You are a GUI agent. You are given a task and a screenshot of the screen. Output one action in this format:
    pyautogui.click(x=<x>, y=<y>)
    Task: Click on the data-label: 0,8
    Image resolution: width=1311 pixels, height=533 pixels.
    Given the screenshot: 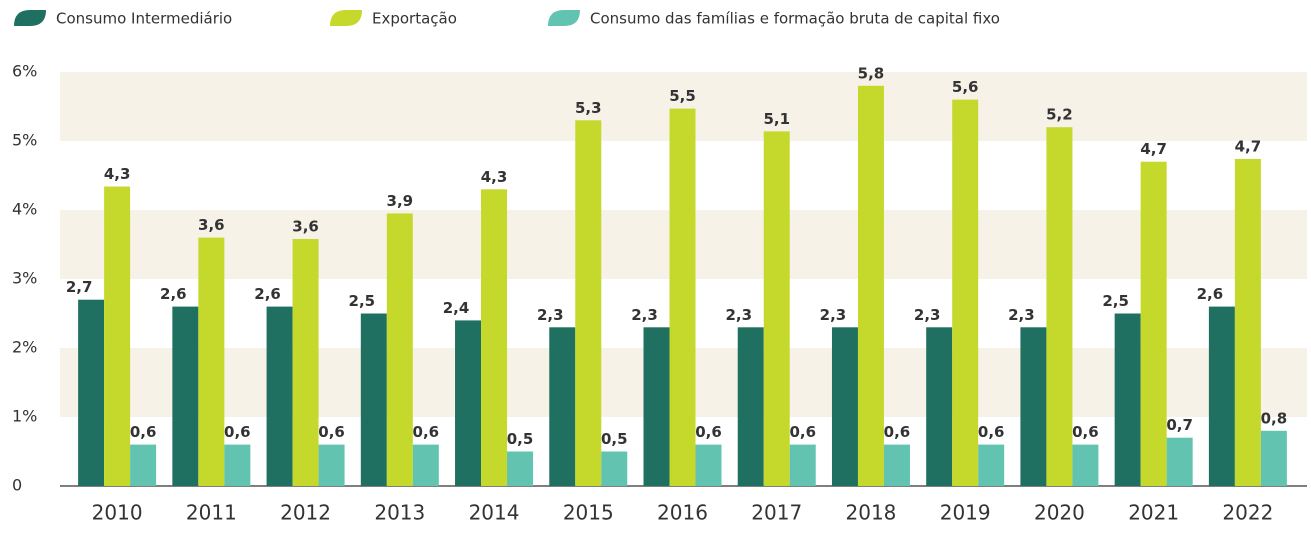 What is the action you would take?
    pyautogui.click(x=1274, y=418)
    